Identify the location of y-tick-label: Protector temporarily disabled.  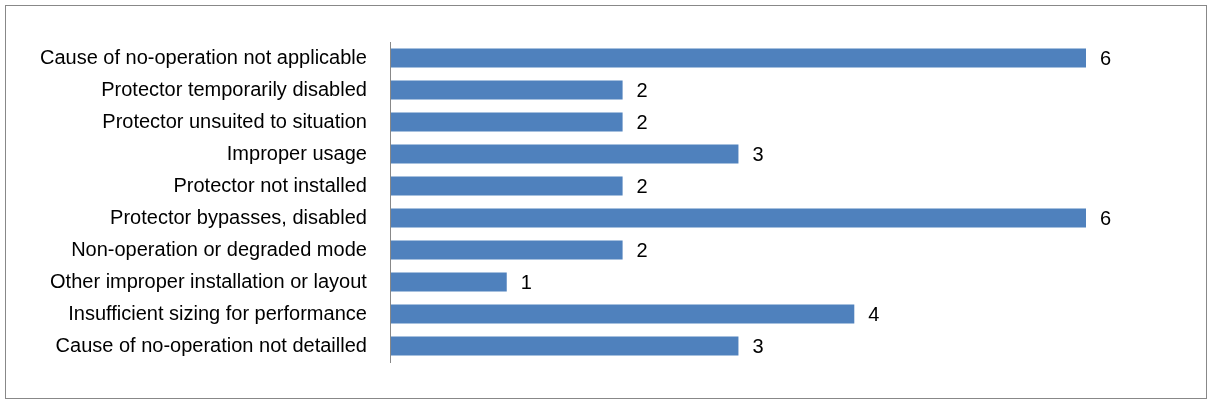
(234, 88).